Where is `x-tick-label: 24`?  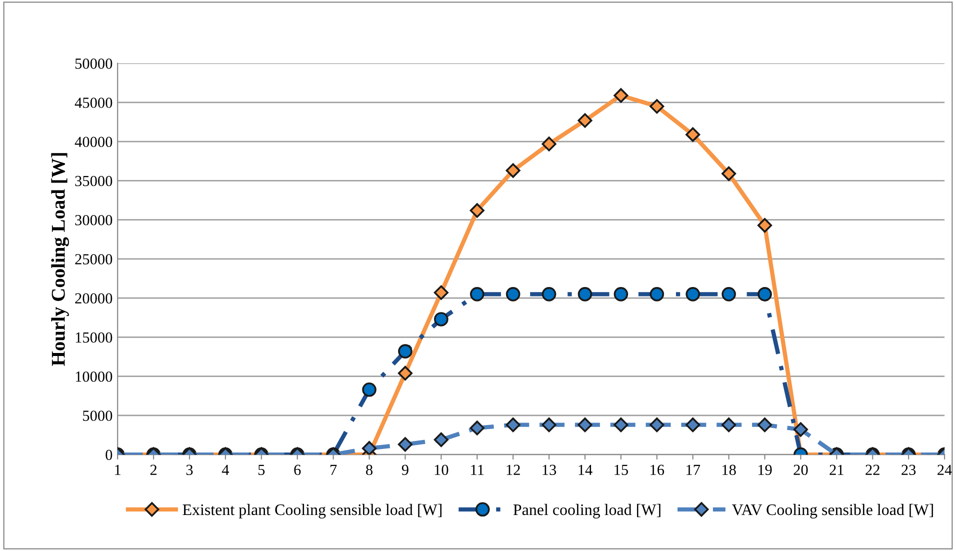 x-tick-label: 24 is located at coordinates (945, 469).